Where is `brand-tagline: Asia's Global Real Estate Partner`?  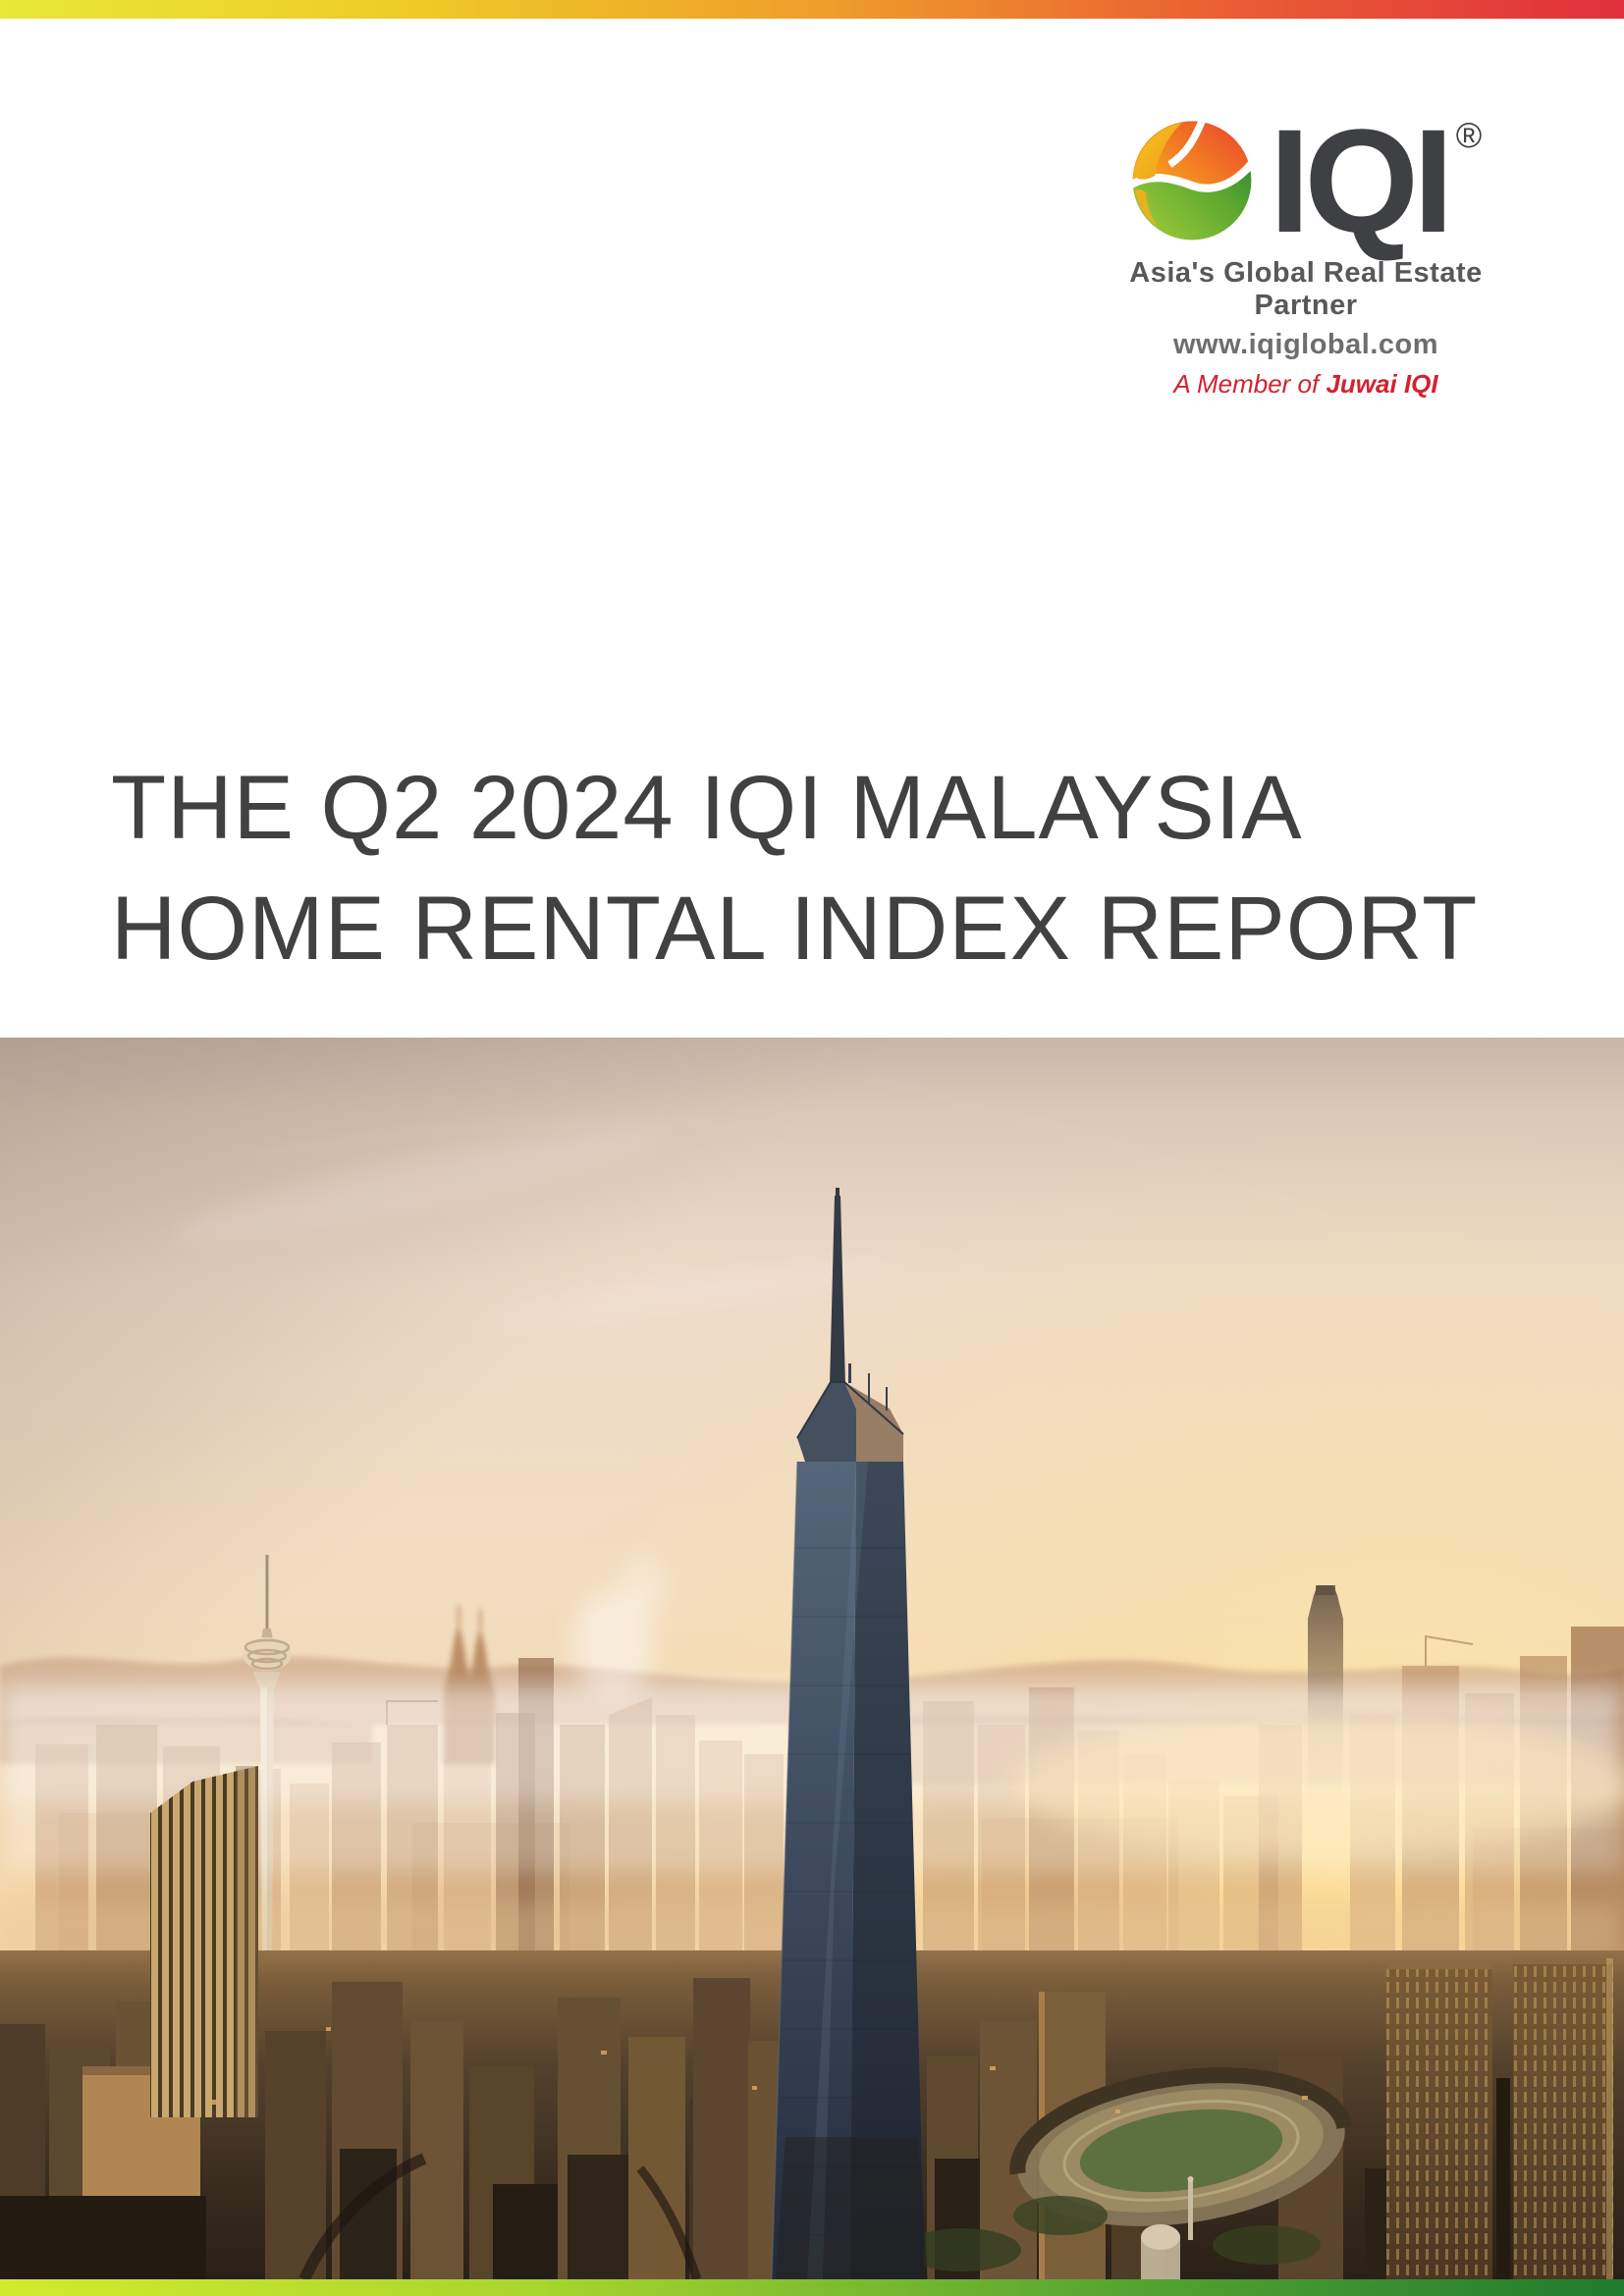
brand-tagline: Asia's Global Real Estate Partner is located at coordinates (1306, 289).